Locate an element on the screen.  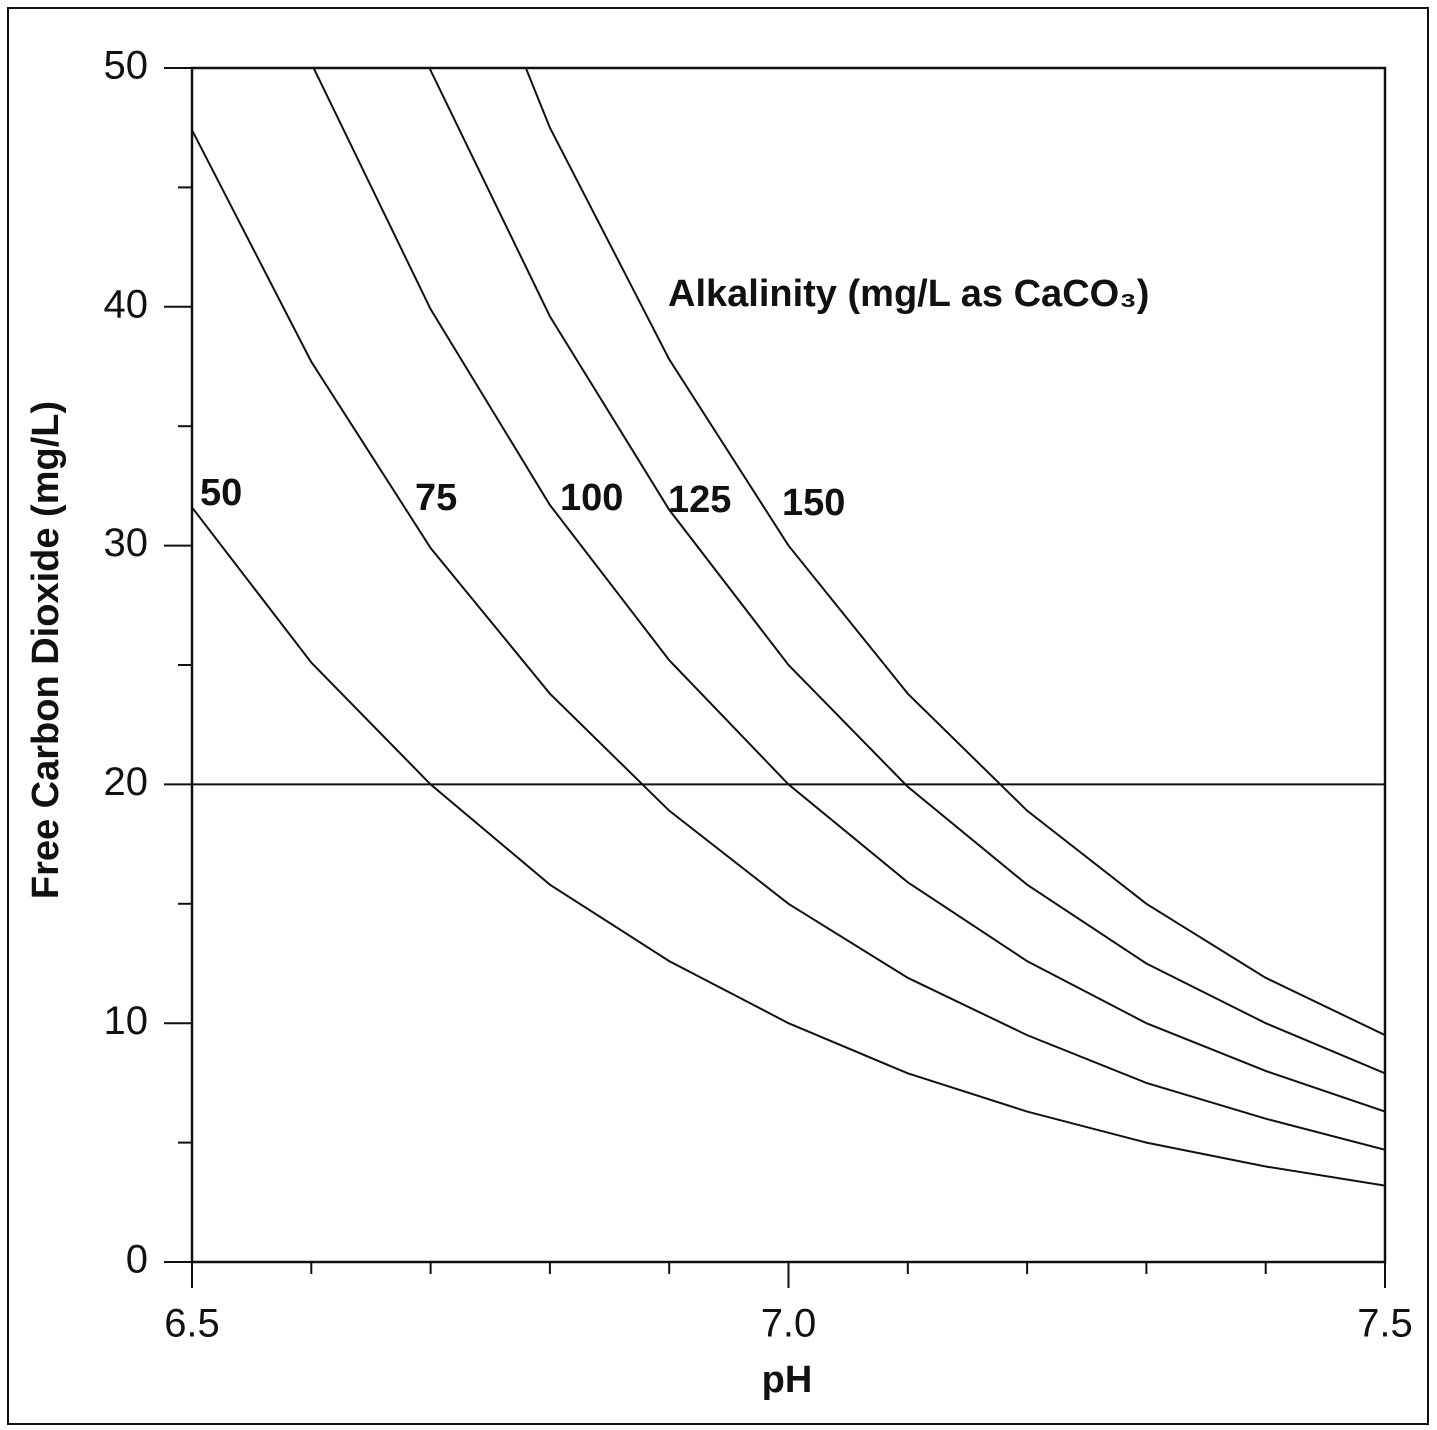
series-label: 75 is located at coordinates (436, 498).